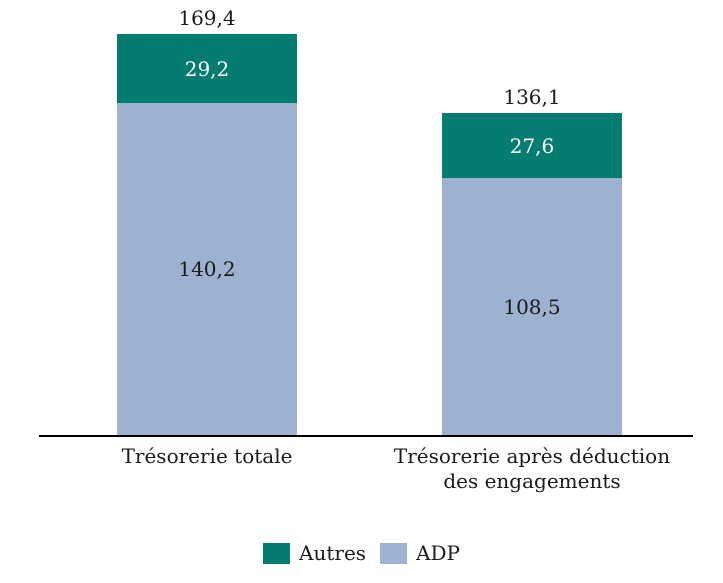  I want to click on legend-item-autres: Autres, so click(314, 553).